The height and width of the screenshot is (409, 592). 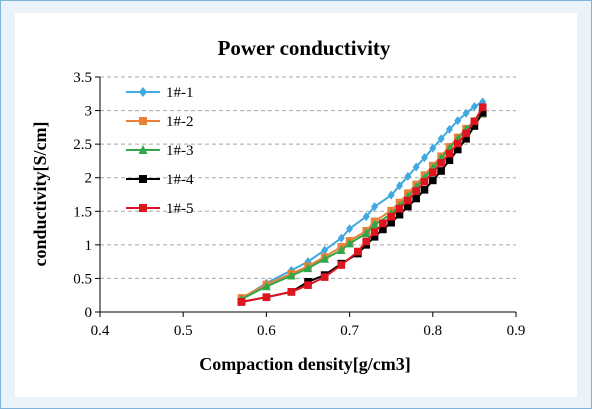 I want to click on y-tick-label: 2.5, so click(x=82, y=145).